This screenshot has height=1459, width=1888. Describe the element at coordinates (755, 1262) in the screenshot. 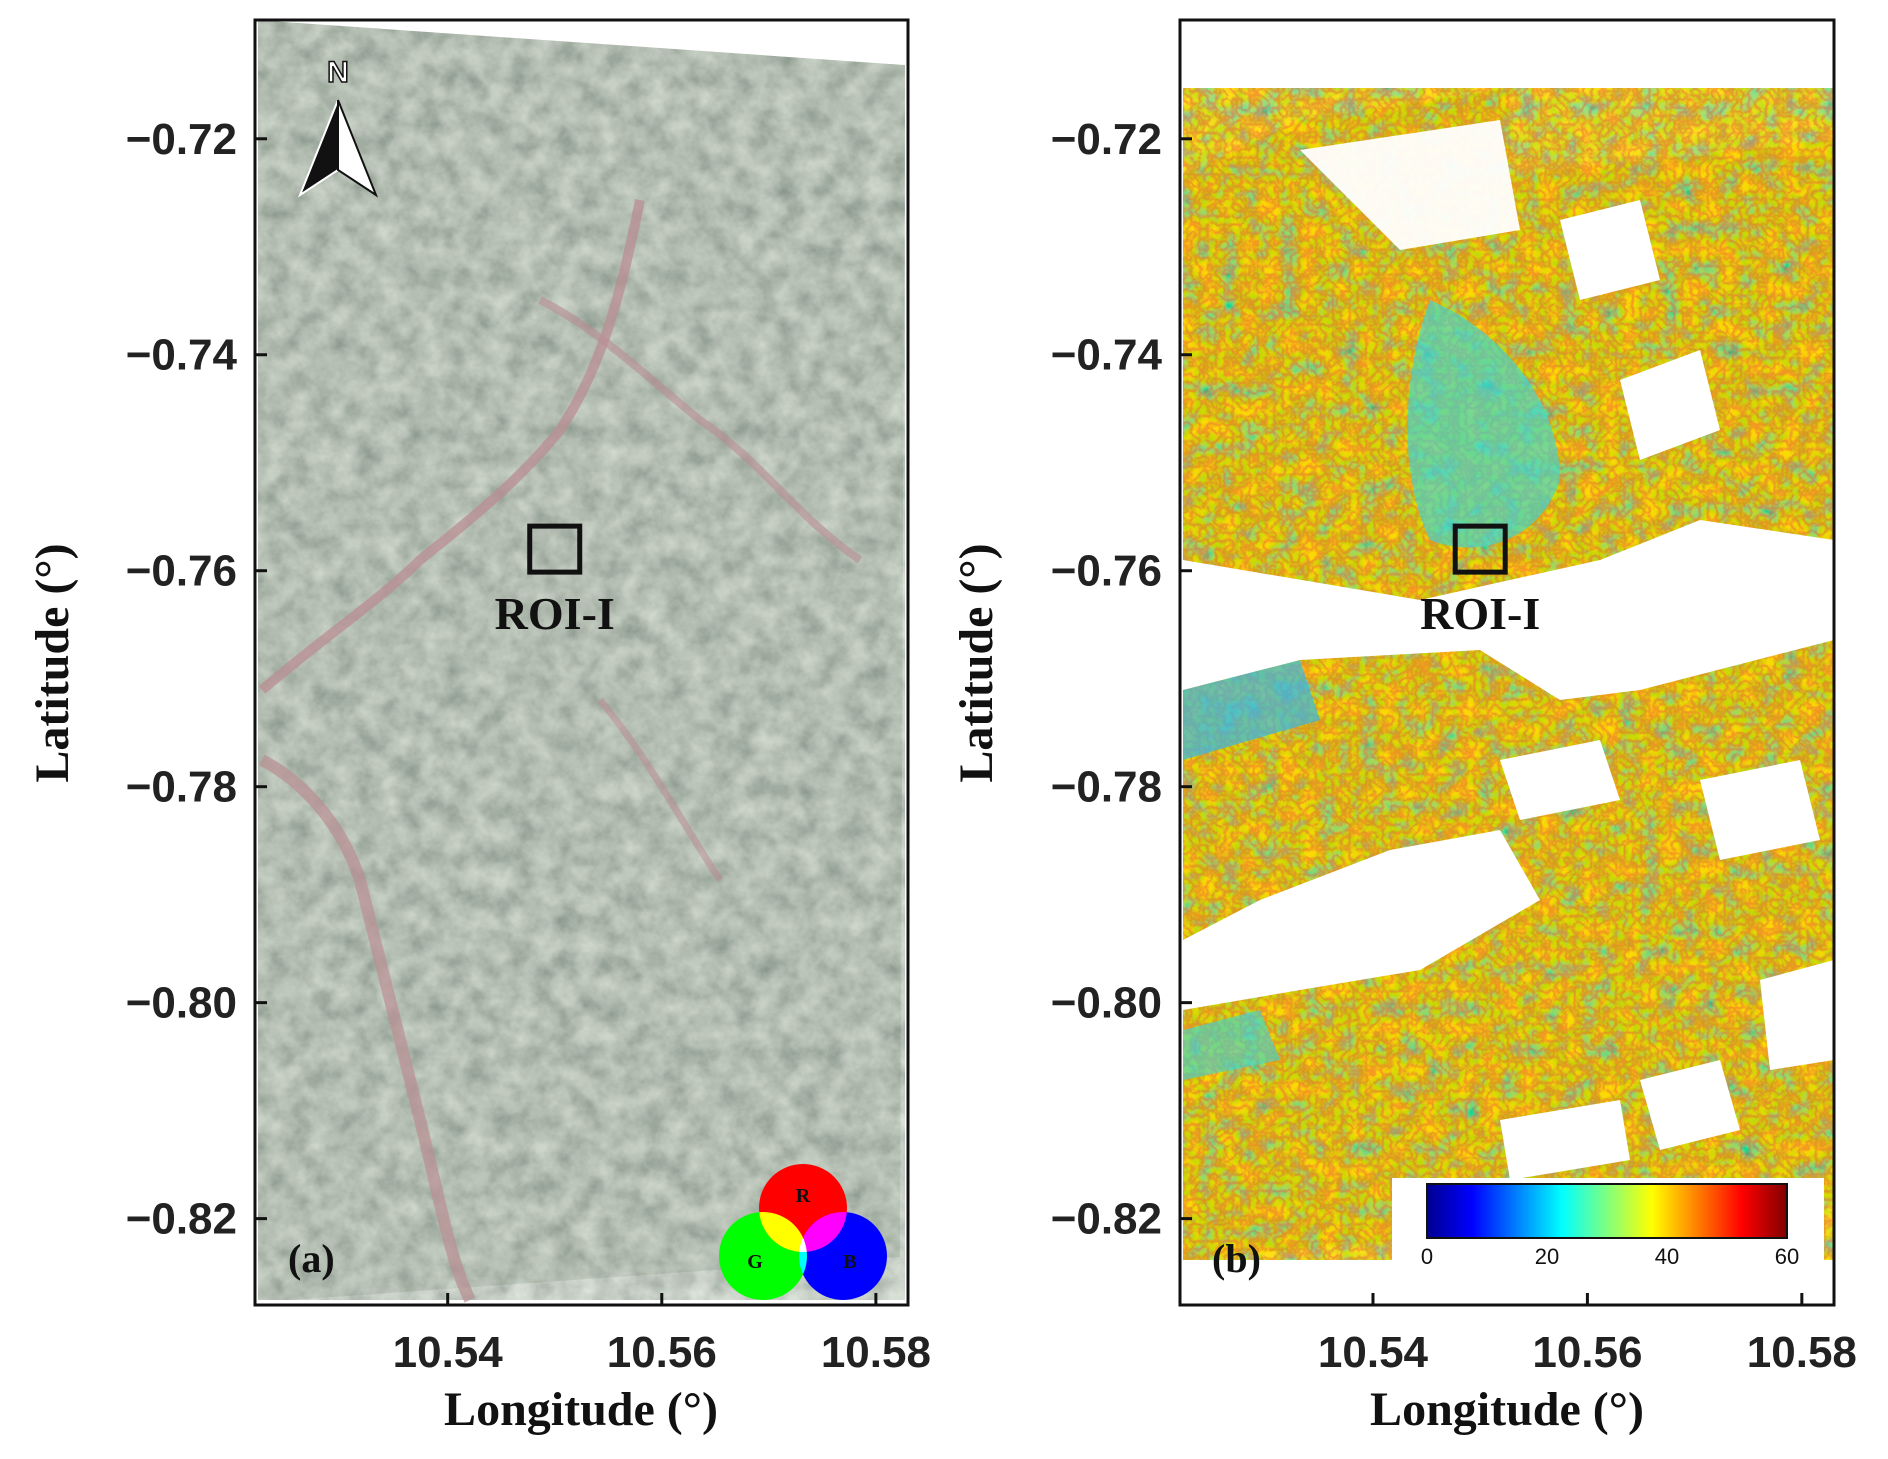

I see `rgb-legend-g: G` at that location.